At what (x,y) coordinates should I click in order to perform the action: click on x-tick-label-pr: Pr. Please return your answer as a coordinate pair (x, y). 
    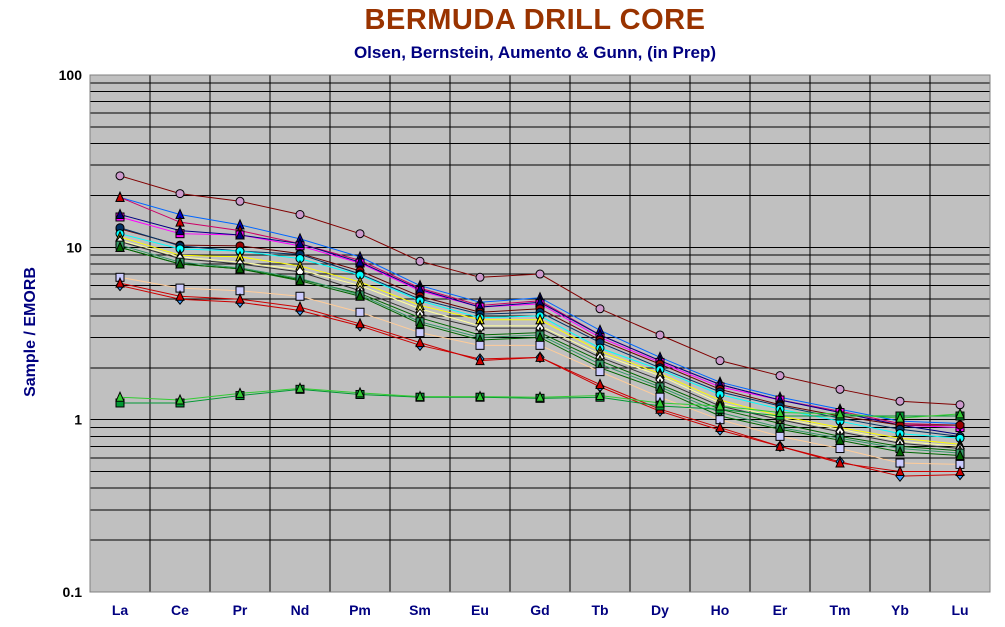
    Looking at the image, I should click on (240, 610).